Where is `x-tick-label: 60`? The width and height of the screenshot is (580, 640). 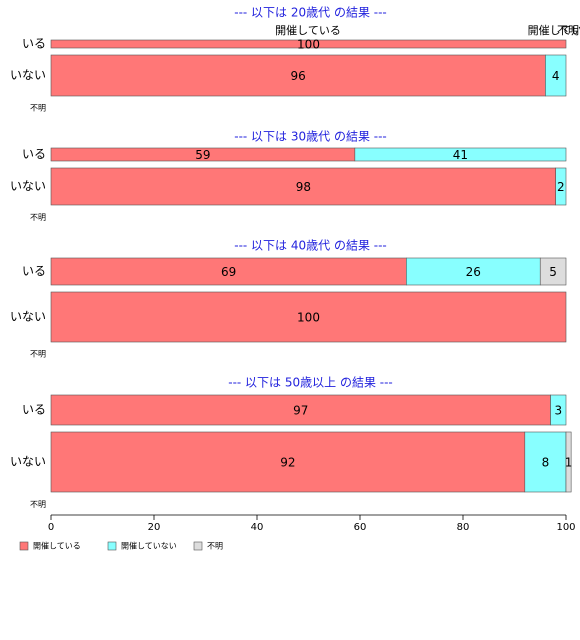
x-tick-label: 60 is located at coordinates (360, 527).